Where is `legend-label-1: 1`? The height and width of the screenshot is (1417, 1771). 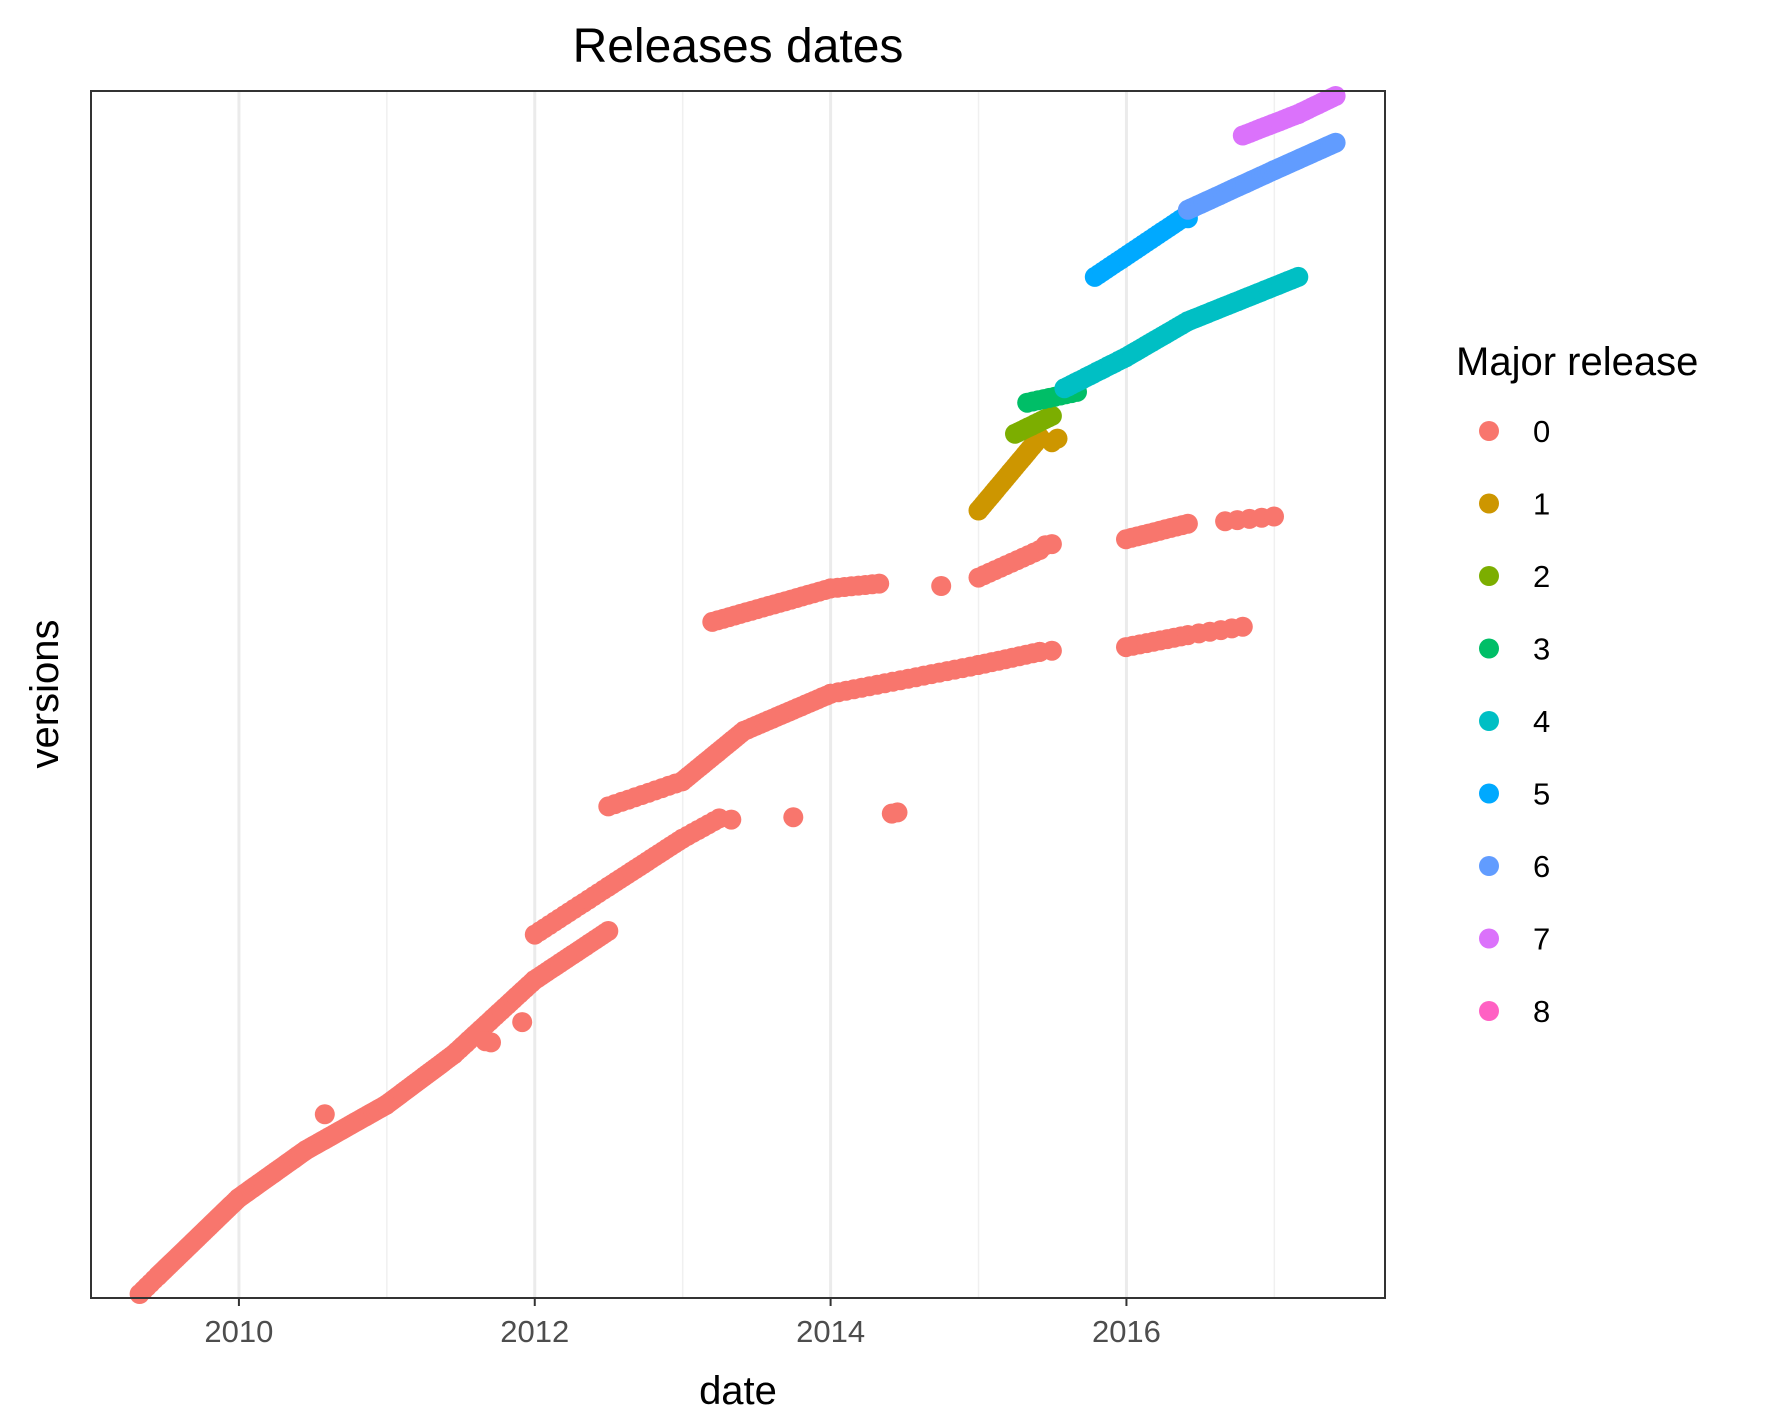
legend-label-1: 1 is located at coordinates (1541, 504).